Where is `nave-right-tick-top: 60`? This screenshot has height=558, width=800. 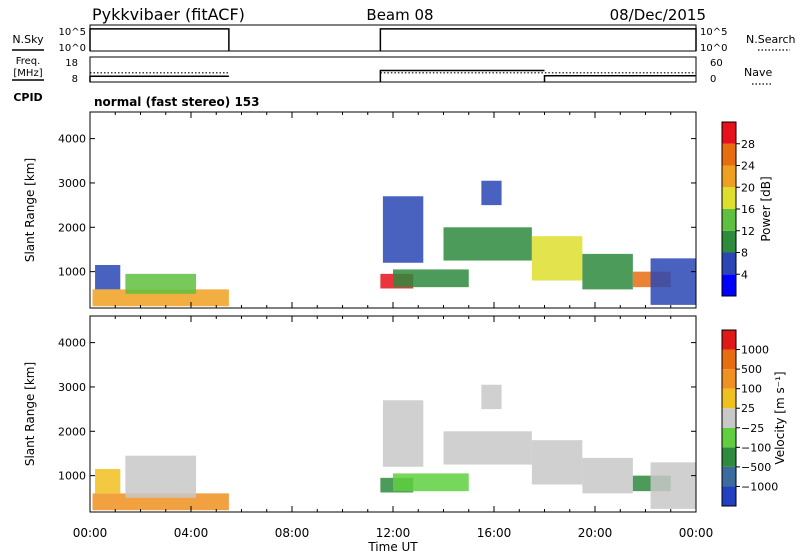
nave-right-tick-top: 60 is located at coordinates (716, 63).